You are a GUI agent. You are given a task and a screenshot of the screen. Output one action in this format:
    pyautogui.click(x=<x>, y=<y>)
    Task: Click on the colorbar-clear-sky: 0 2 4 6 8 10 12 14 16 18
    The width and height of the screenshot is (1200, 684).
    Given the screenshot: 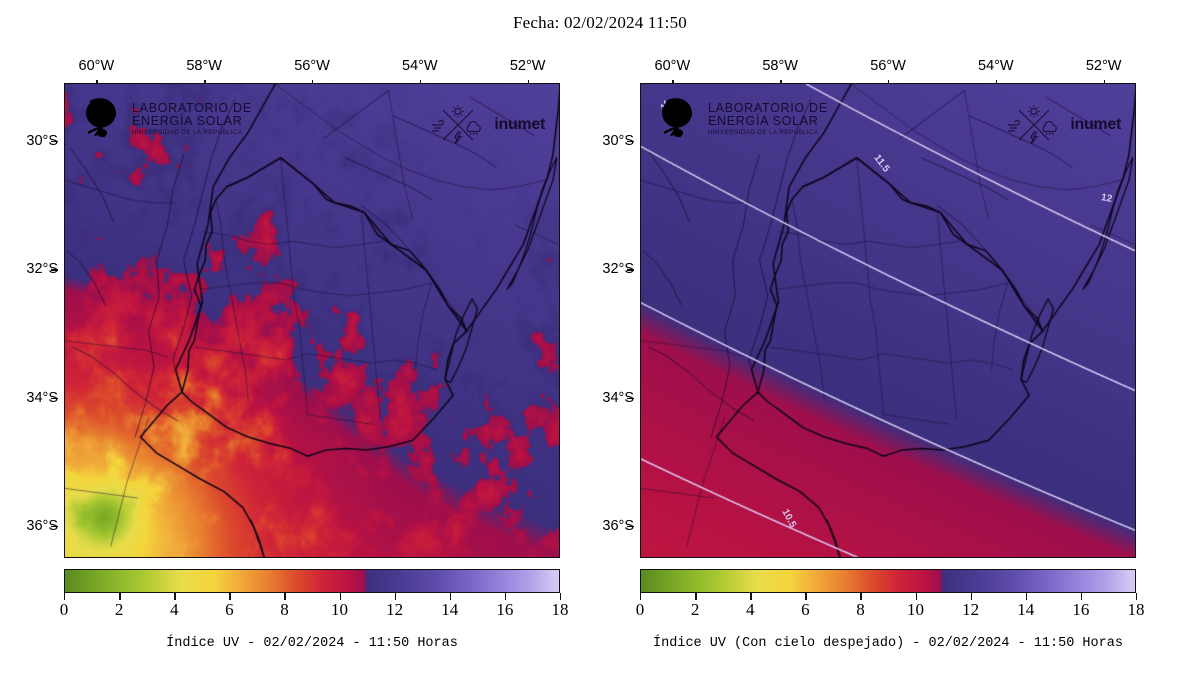 What is the action you would take?
    pyautogui.click(x=890, y=594)
    